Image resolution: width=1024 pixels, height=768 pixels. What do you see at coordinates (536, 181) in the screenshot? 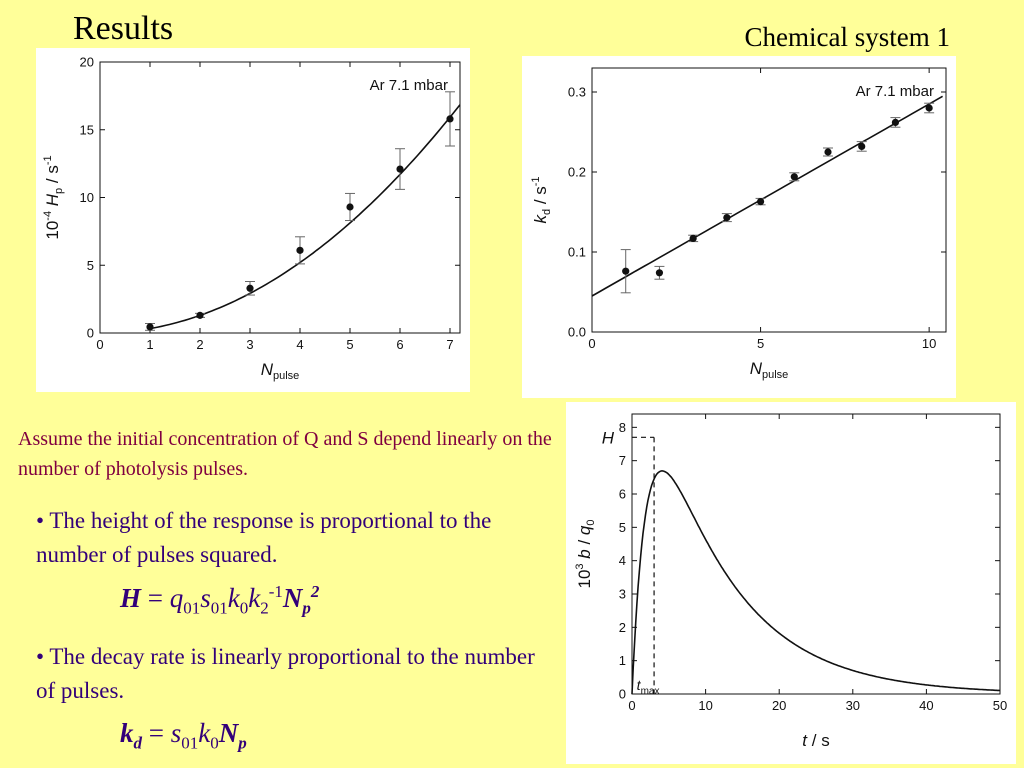
I see `y-label-unit-sup: -1` at bounding box center [536, 181].